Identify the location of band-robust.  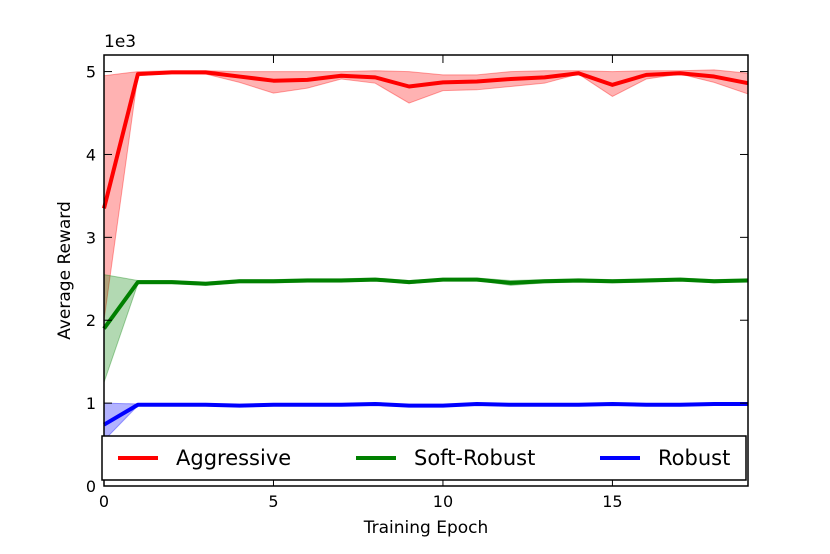
(426, 422).